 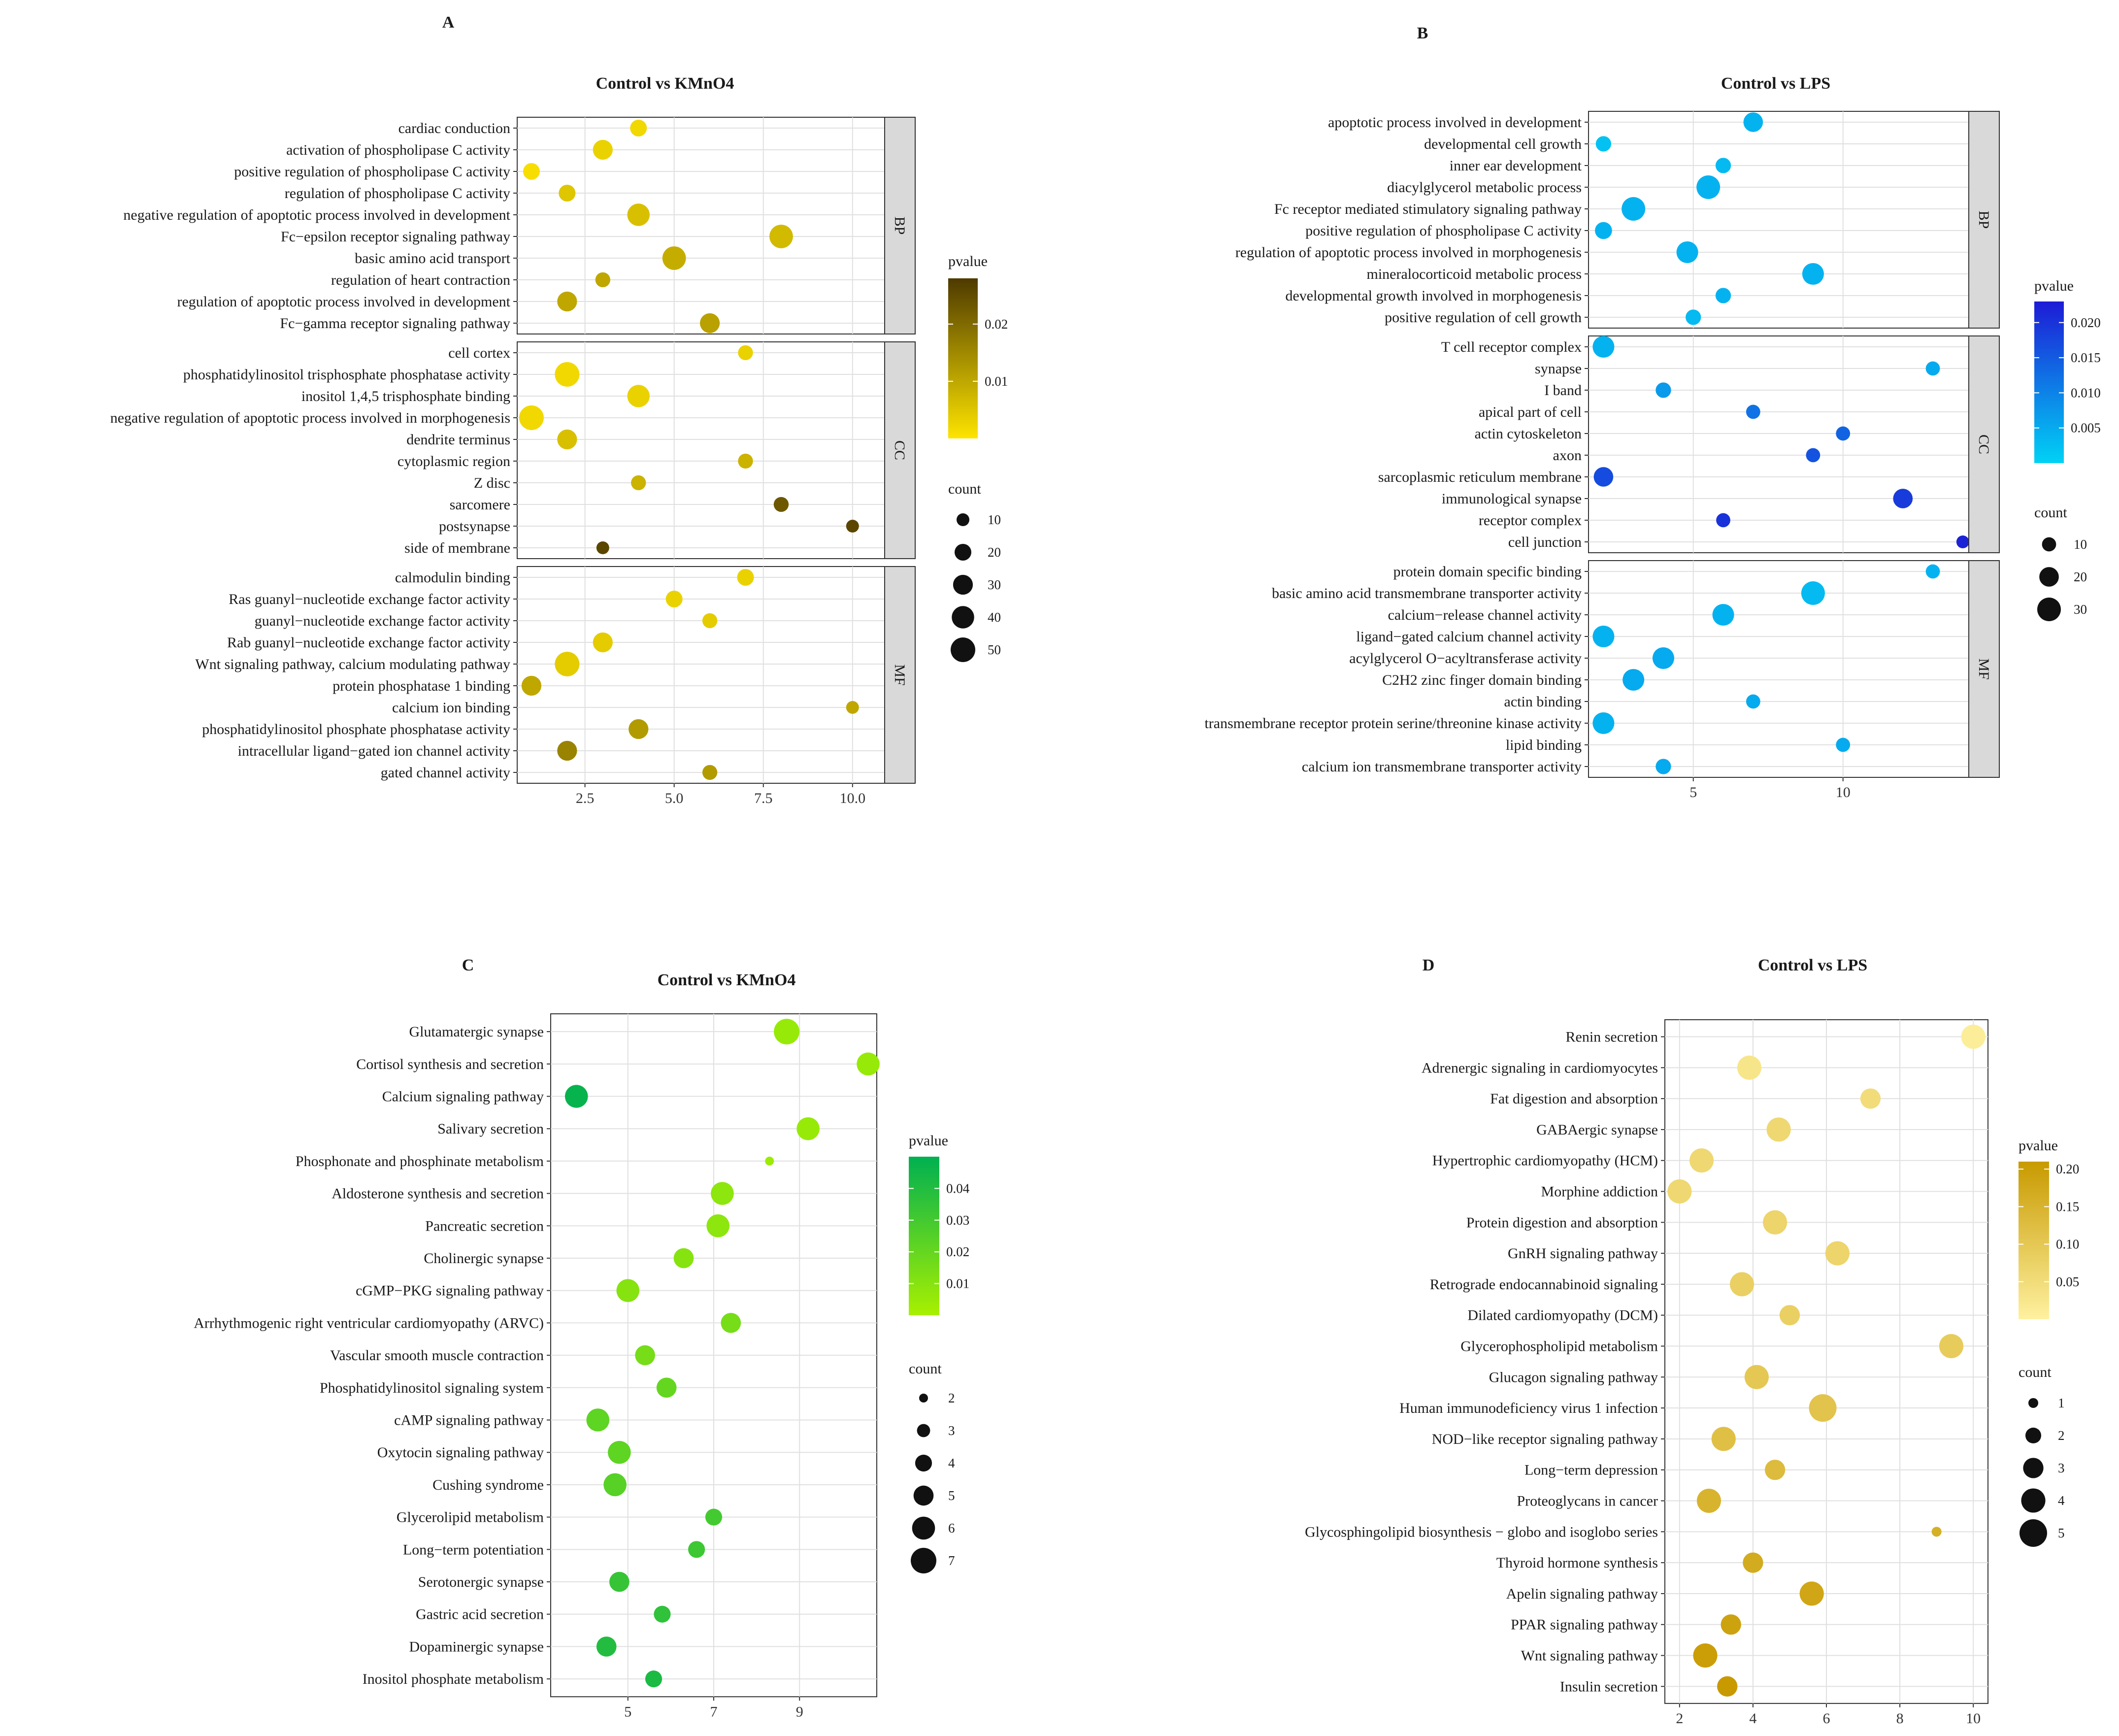 I want to click on term-label: lipid binding, so click(x=1544, y=745).